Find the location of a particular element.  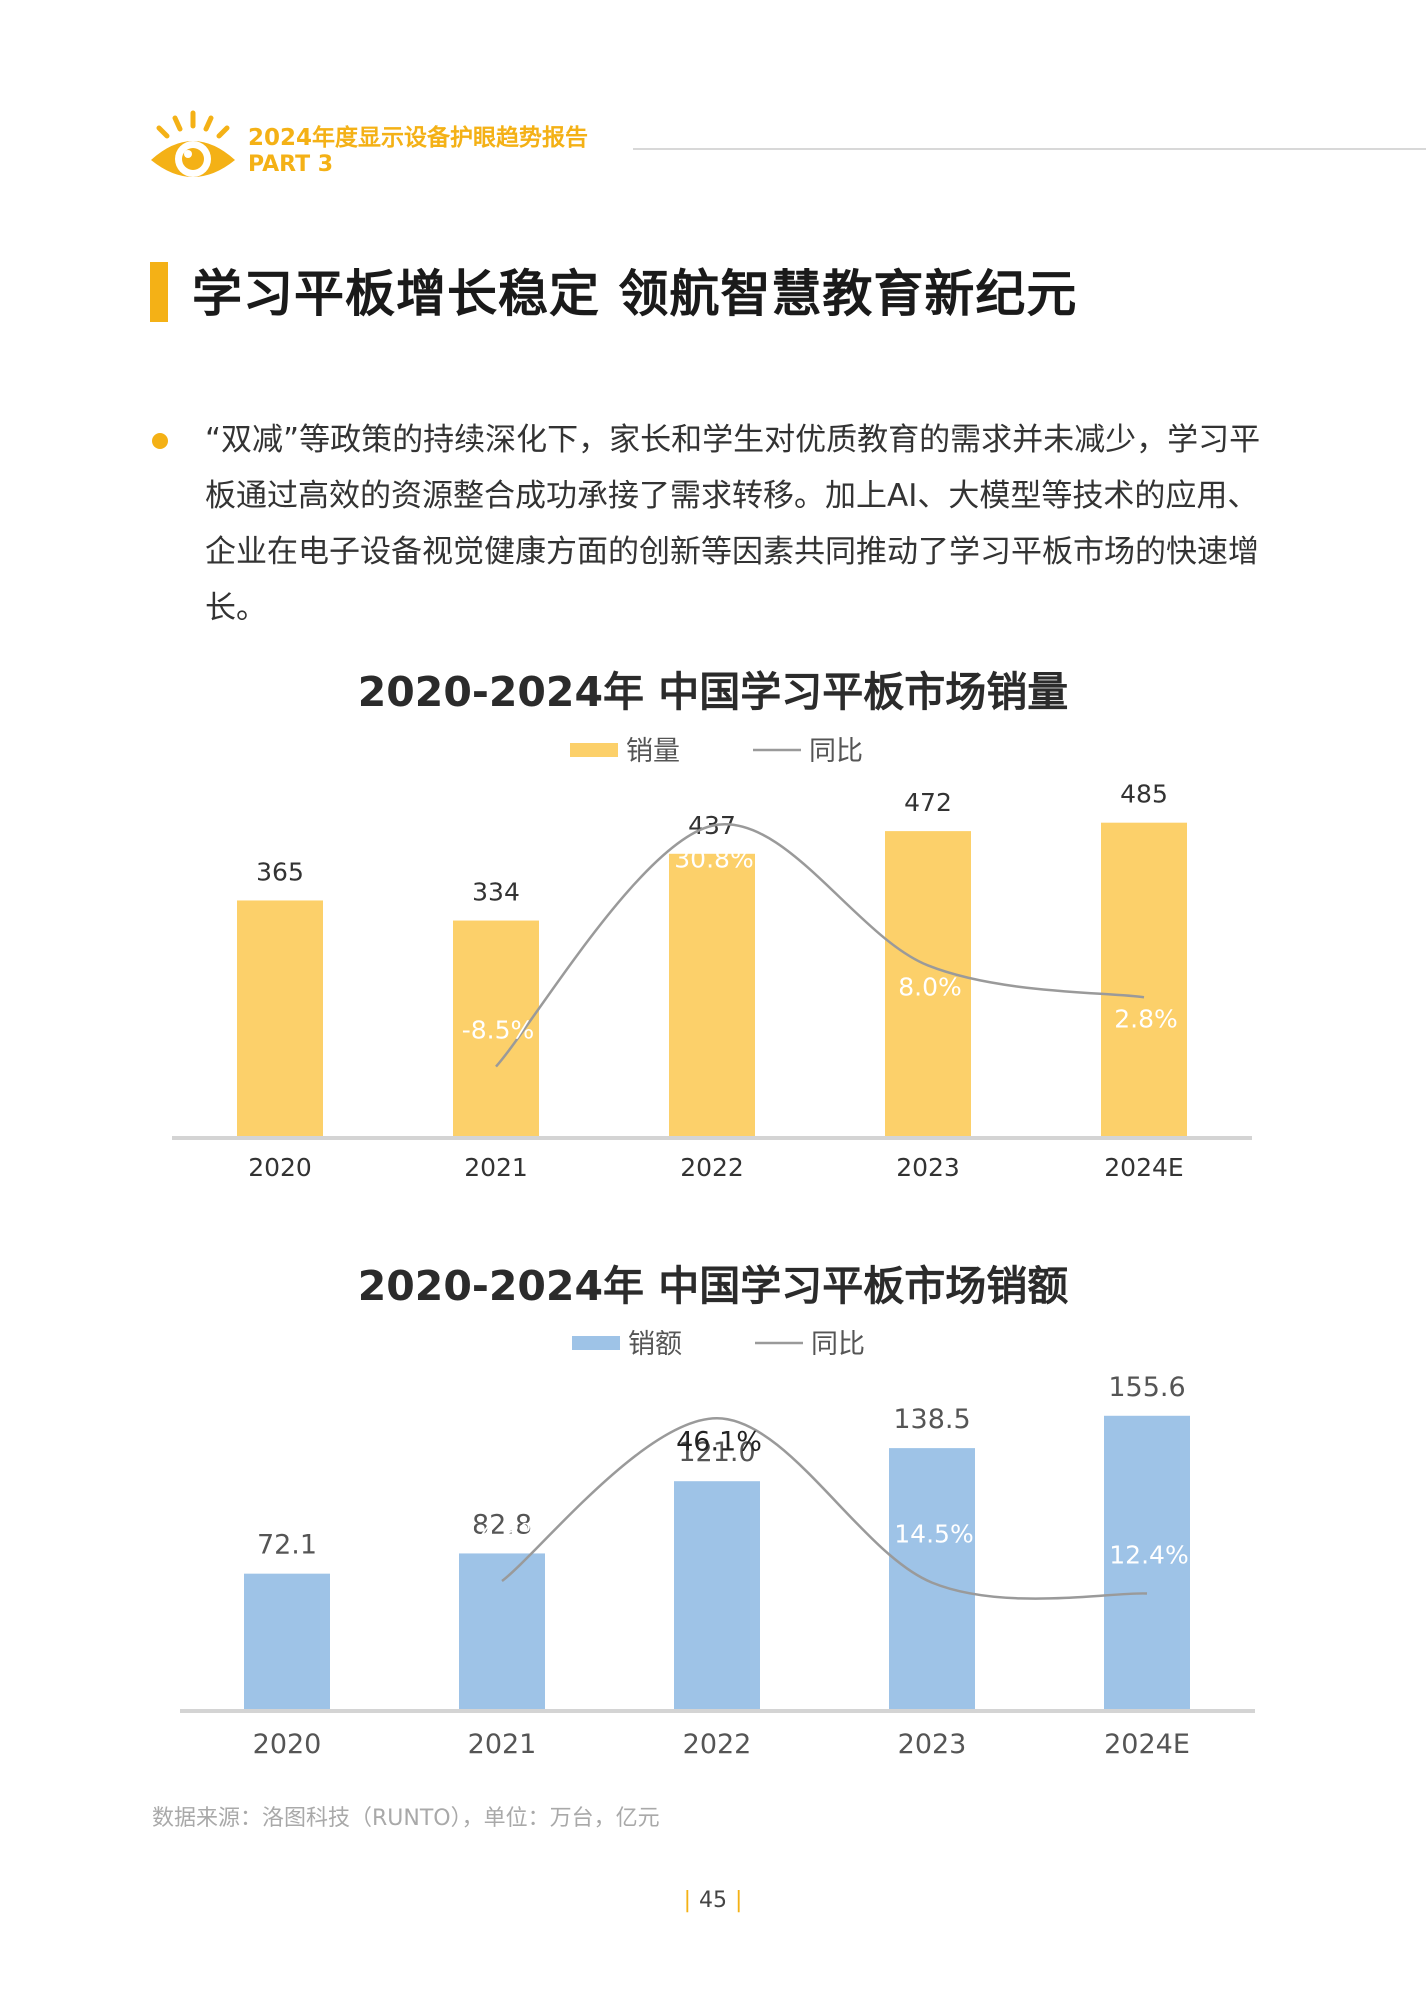

chart-title: 2020-2024年 中国学习平板市场销量 is located at coordinates (713, 692).